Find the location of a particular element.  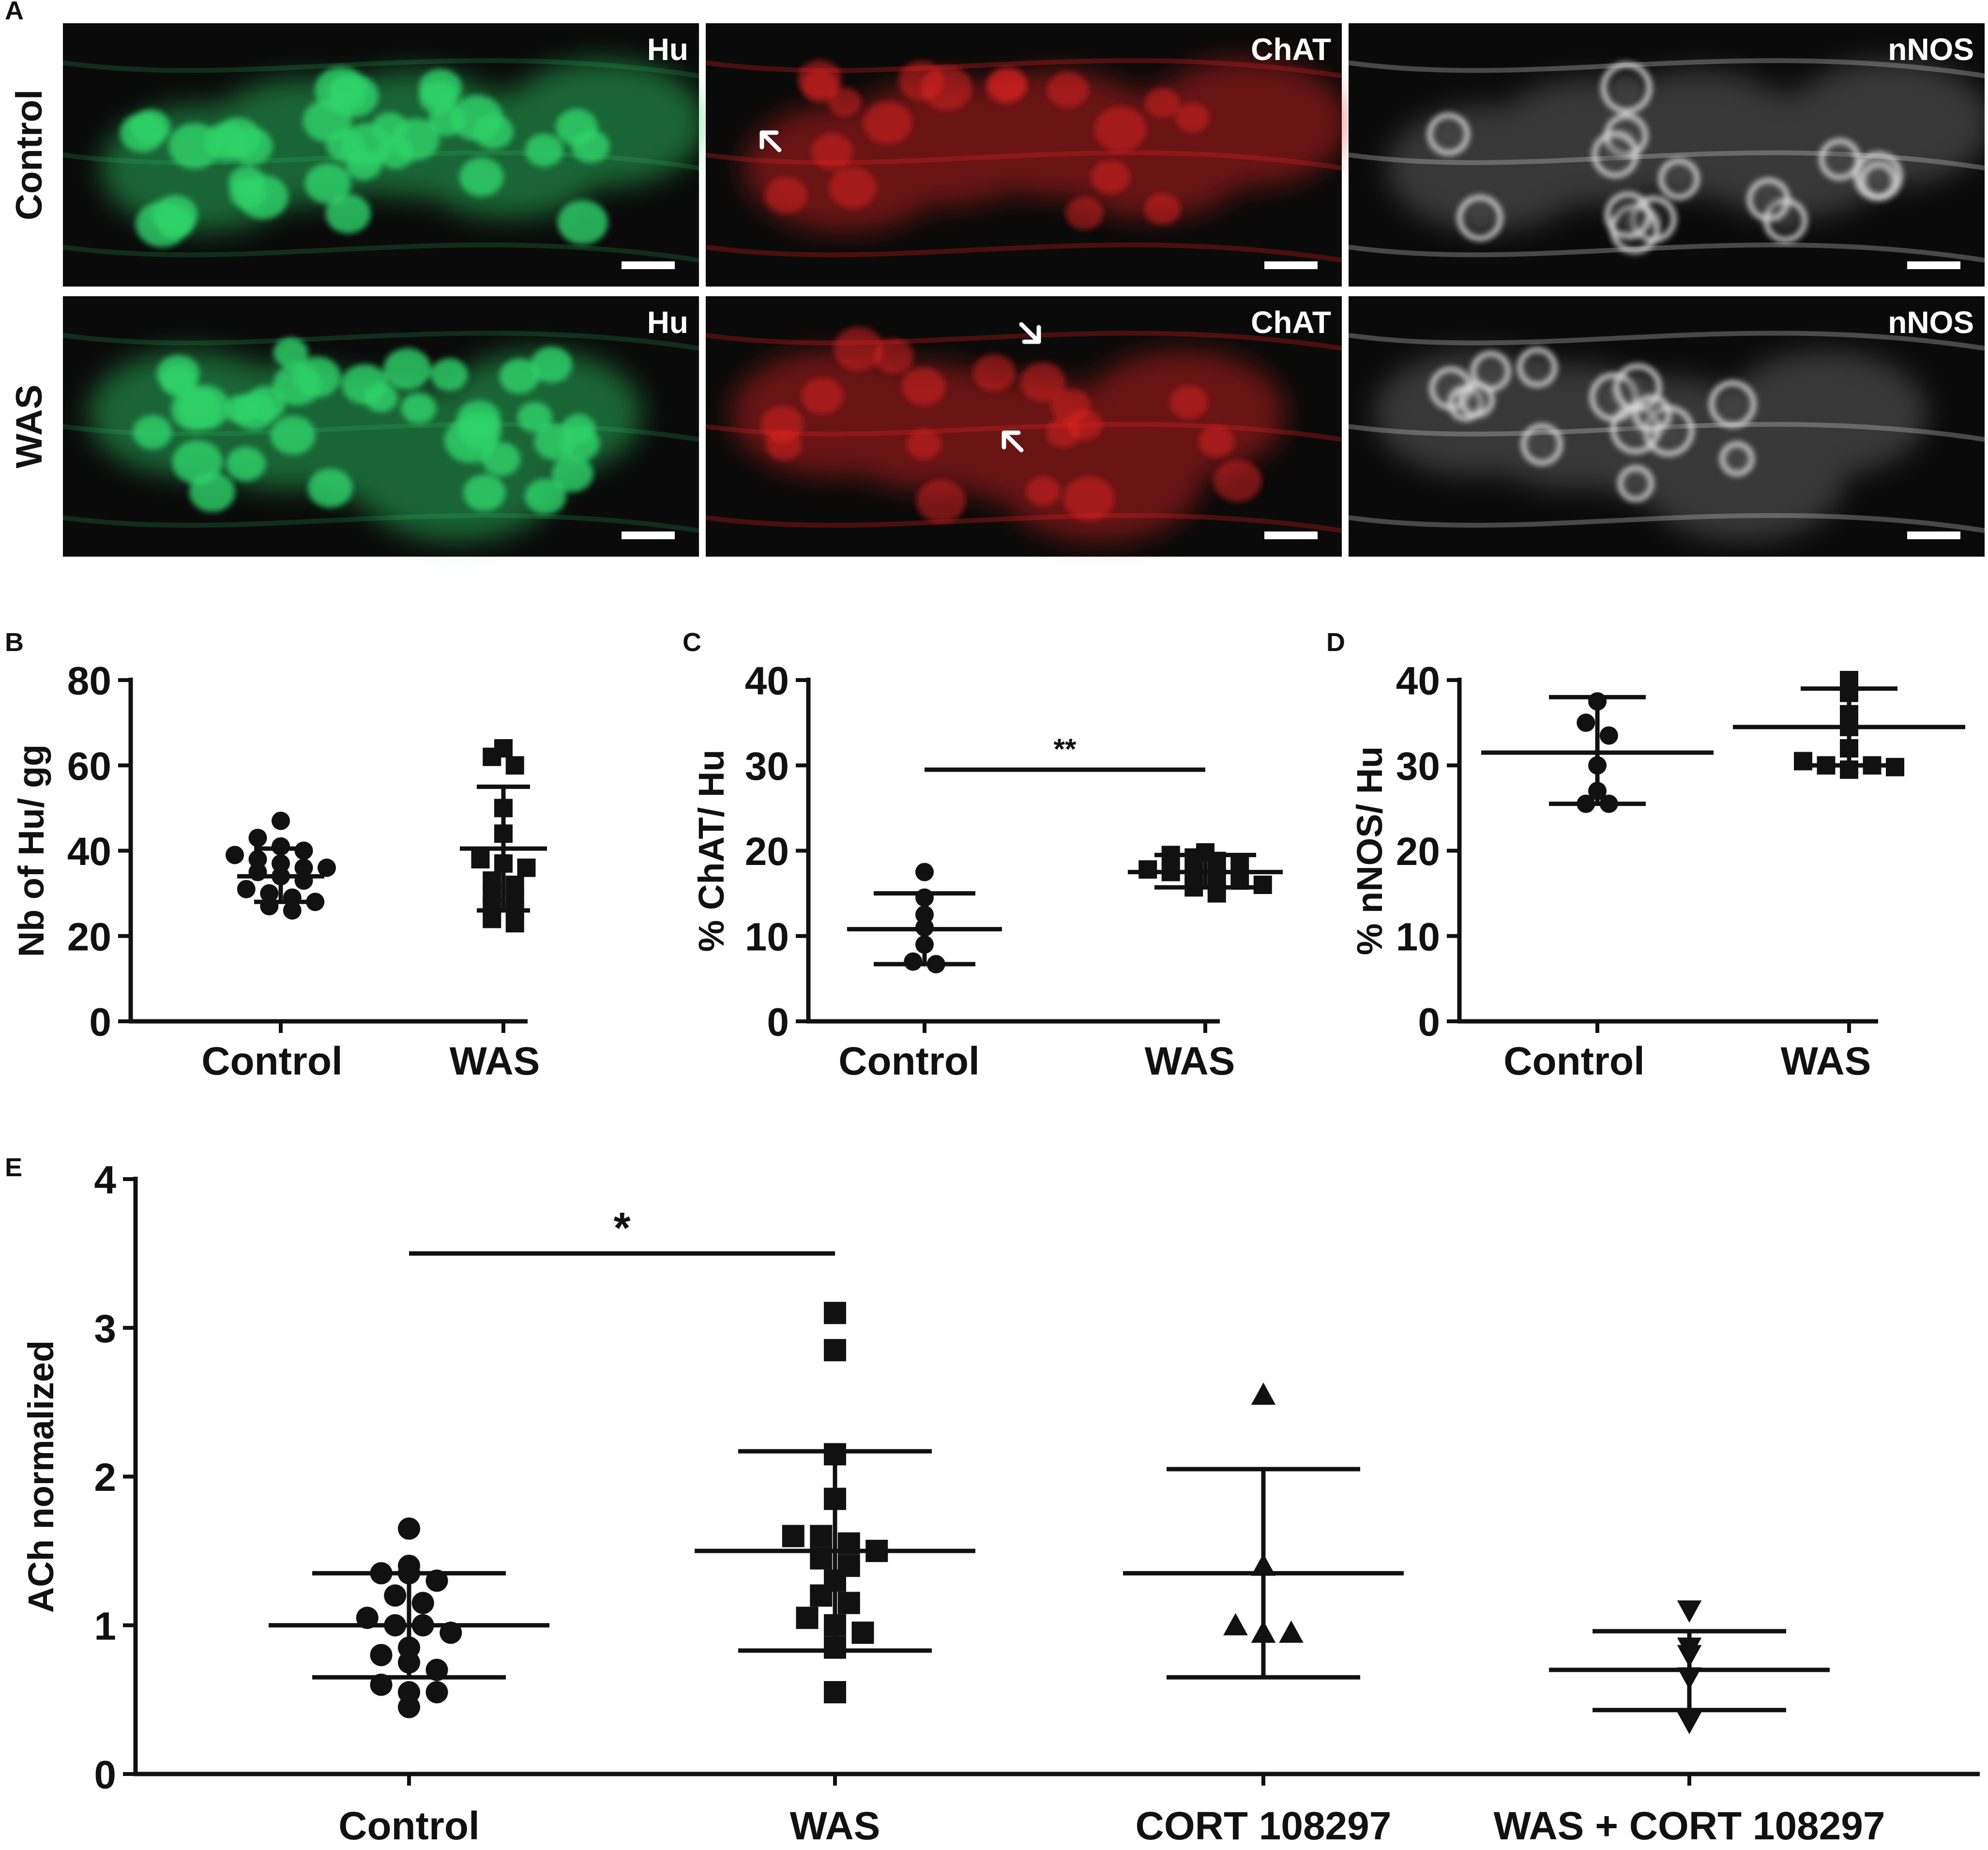

panel-letter-d: D is located at coordinates (1335, 643).